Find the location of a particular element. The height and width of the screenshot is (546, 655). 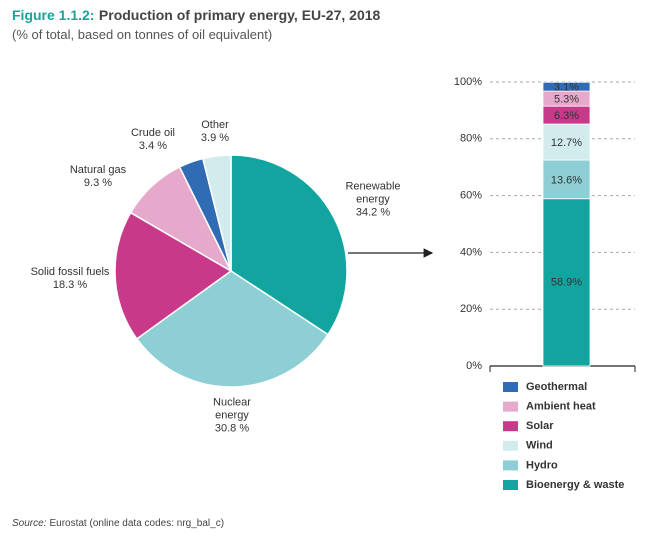

slice-label: Natural gas 9.3 % is located at coordinates (98, 177).